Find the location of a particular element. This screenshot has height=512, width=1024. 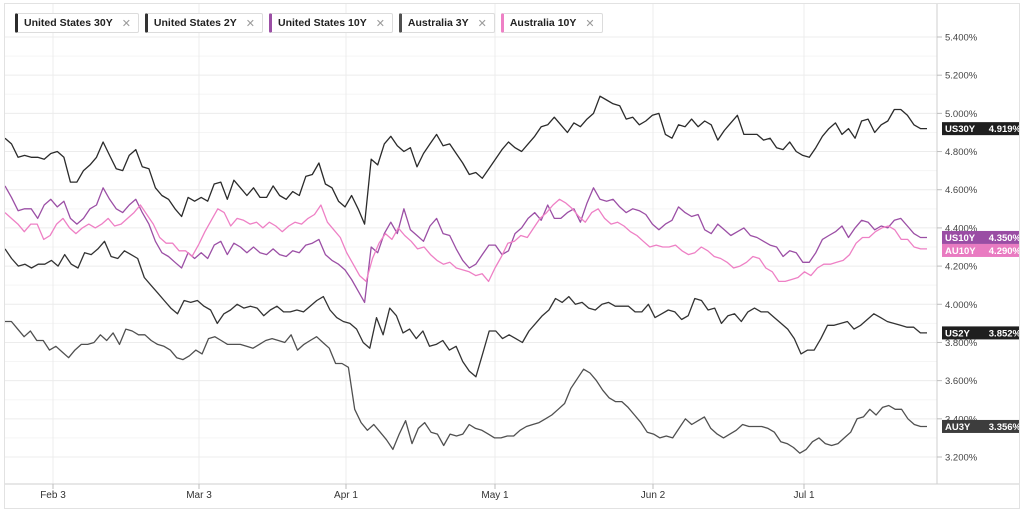

y-tick-label: 4.600% is located at coordinates (961, 190).